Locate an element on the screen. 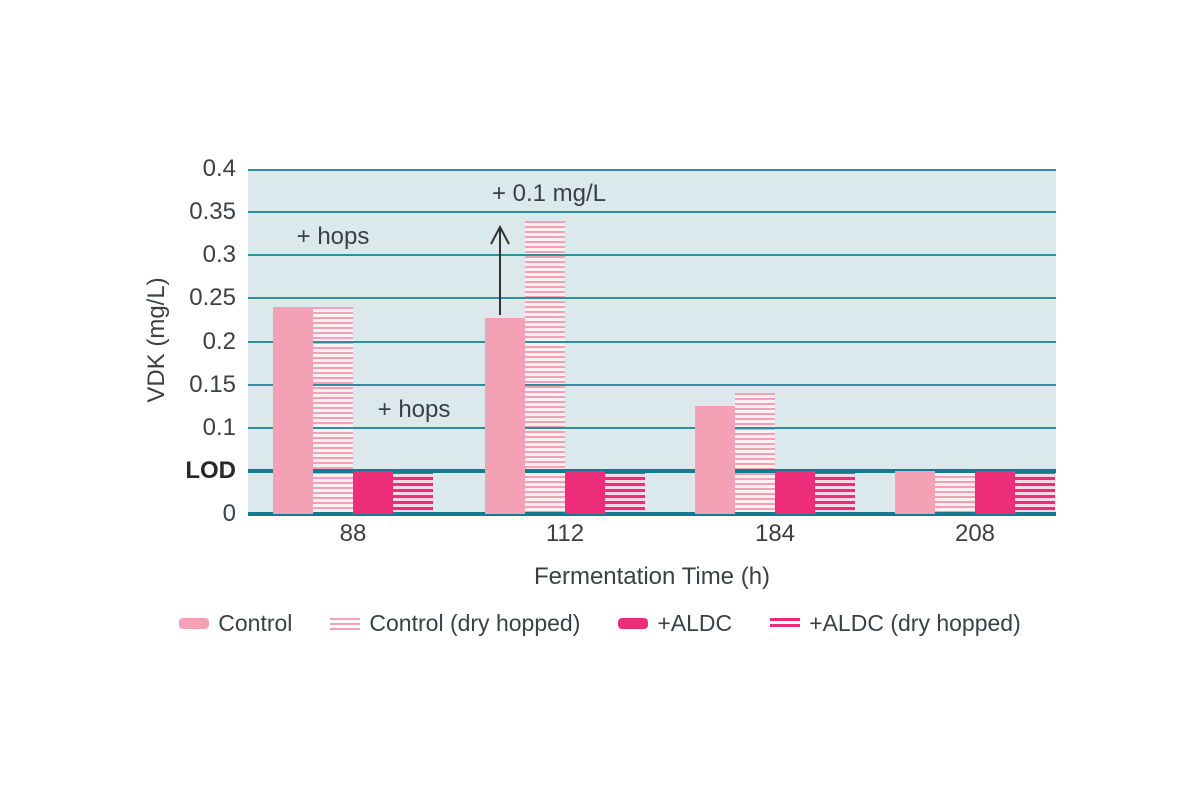 The height and width of the screenshot is (800, 1200). y-tick-label-0.2: 0.2 is located at coordinates (219, 341).